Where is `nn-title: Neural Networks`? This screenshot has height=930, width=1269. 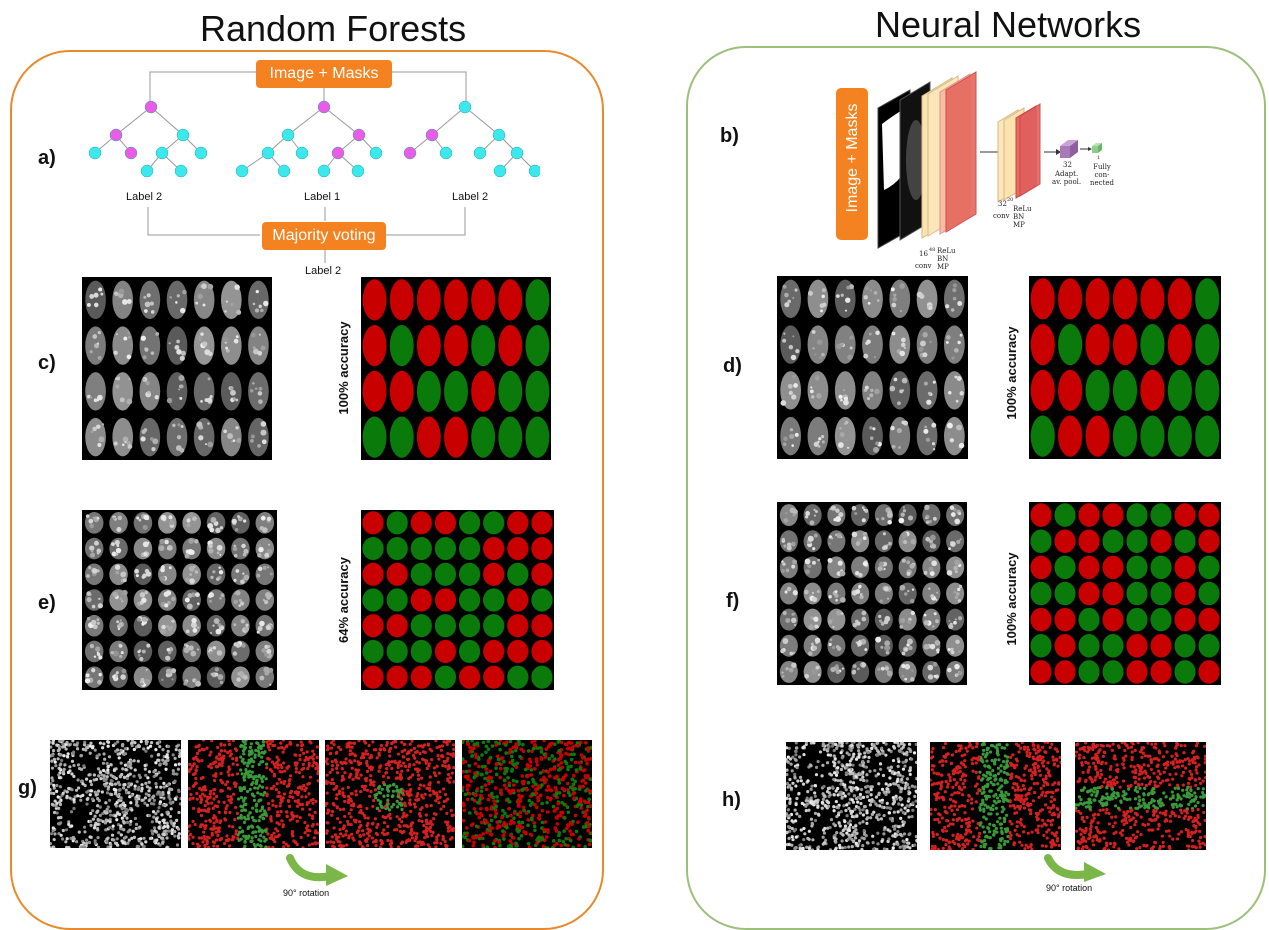 nn-title: Neural Networks is located at coordinates (1008, 24).